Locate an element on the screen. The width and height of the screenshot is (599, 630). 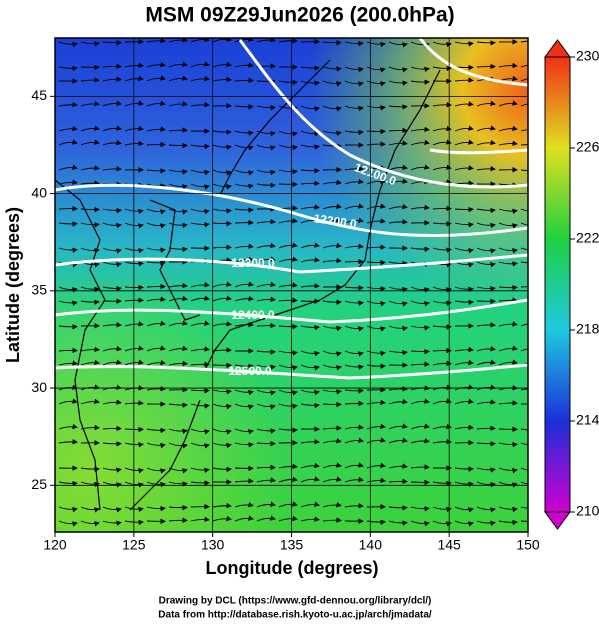
colorbar is located at coordinates (557, 284).